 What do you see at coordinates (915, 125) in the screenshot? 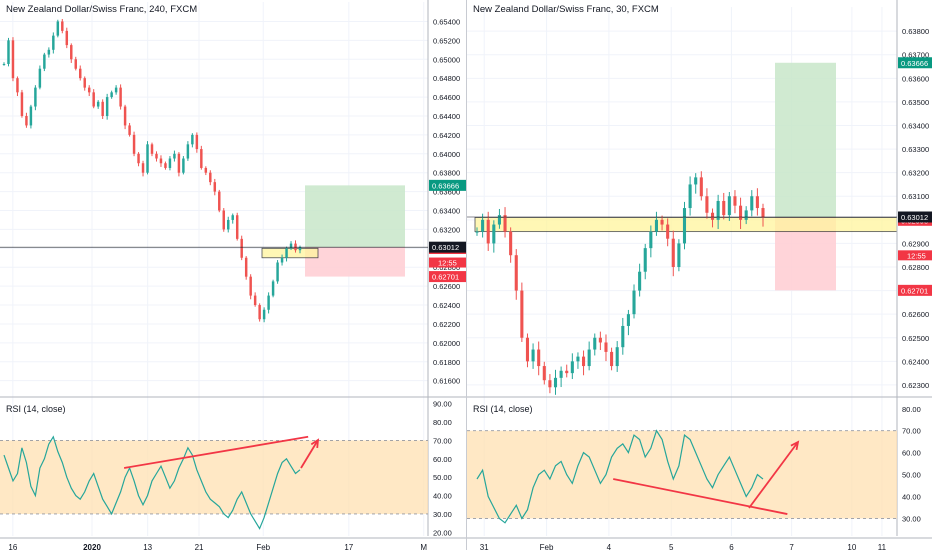
I see `price-tick-label: 0.63400` at bounding box center [915, 125].